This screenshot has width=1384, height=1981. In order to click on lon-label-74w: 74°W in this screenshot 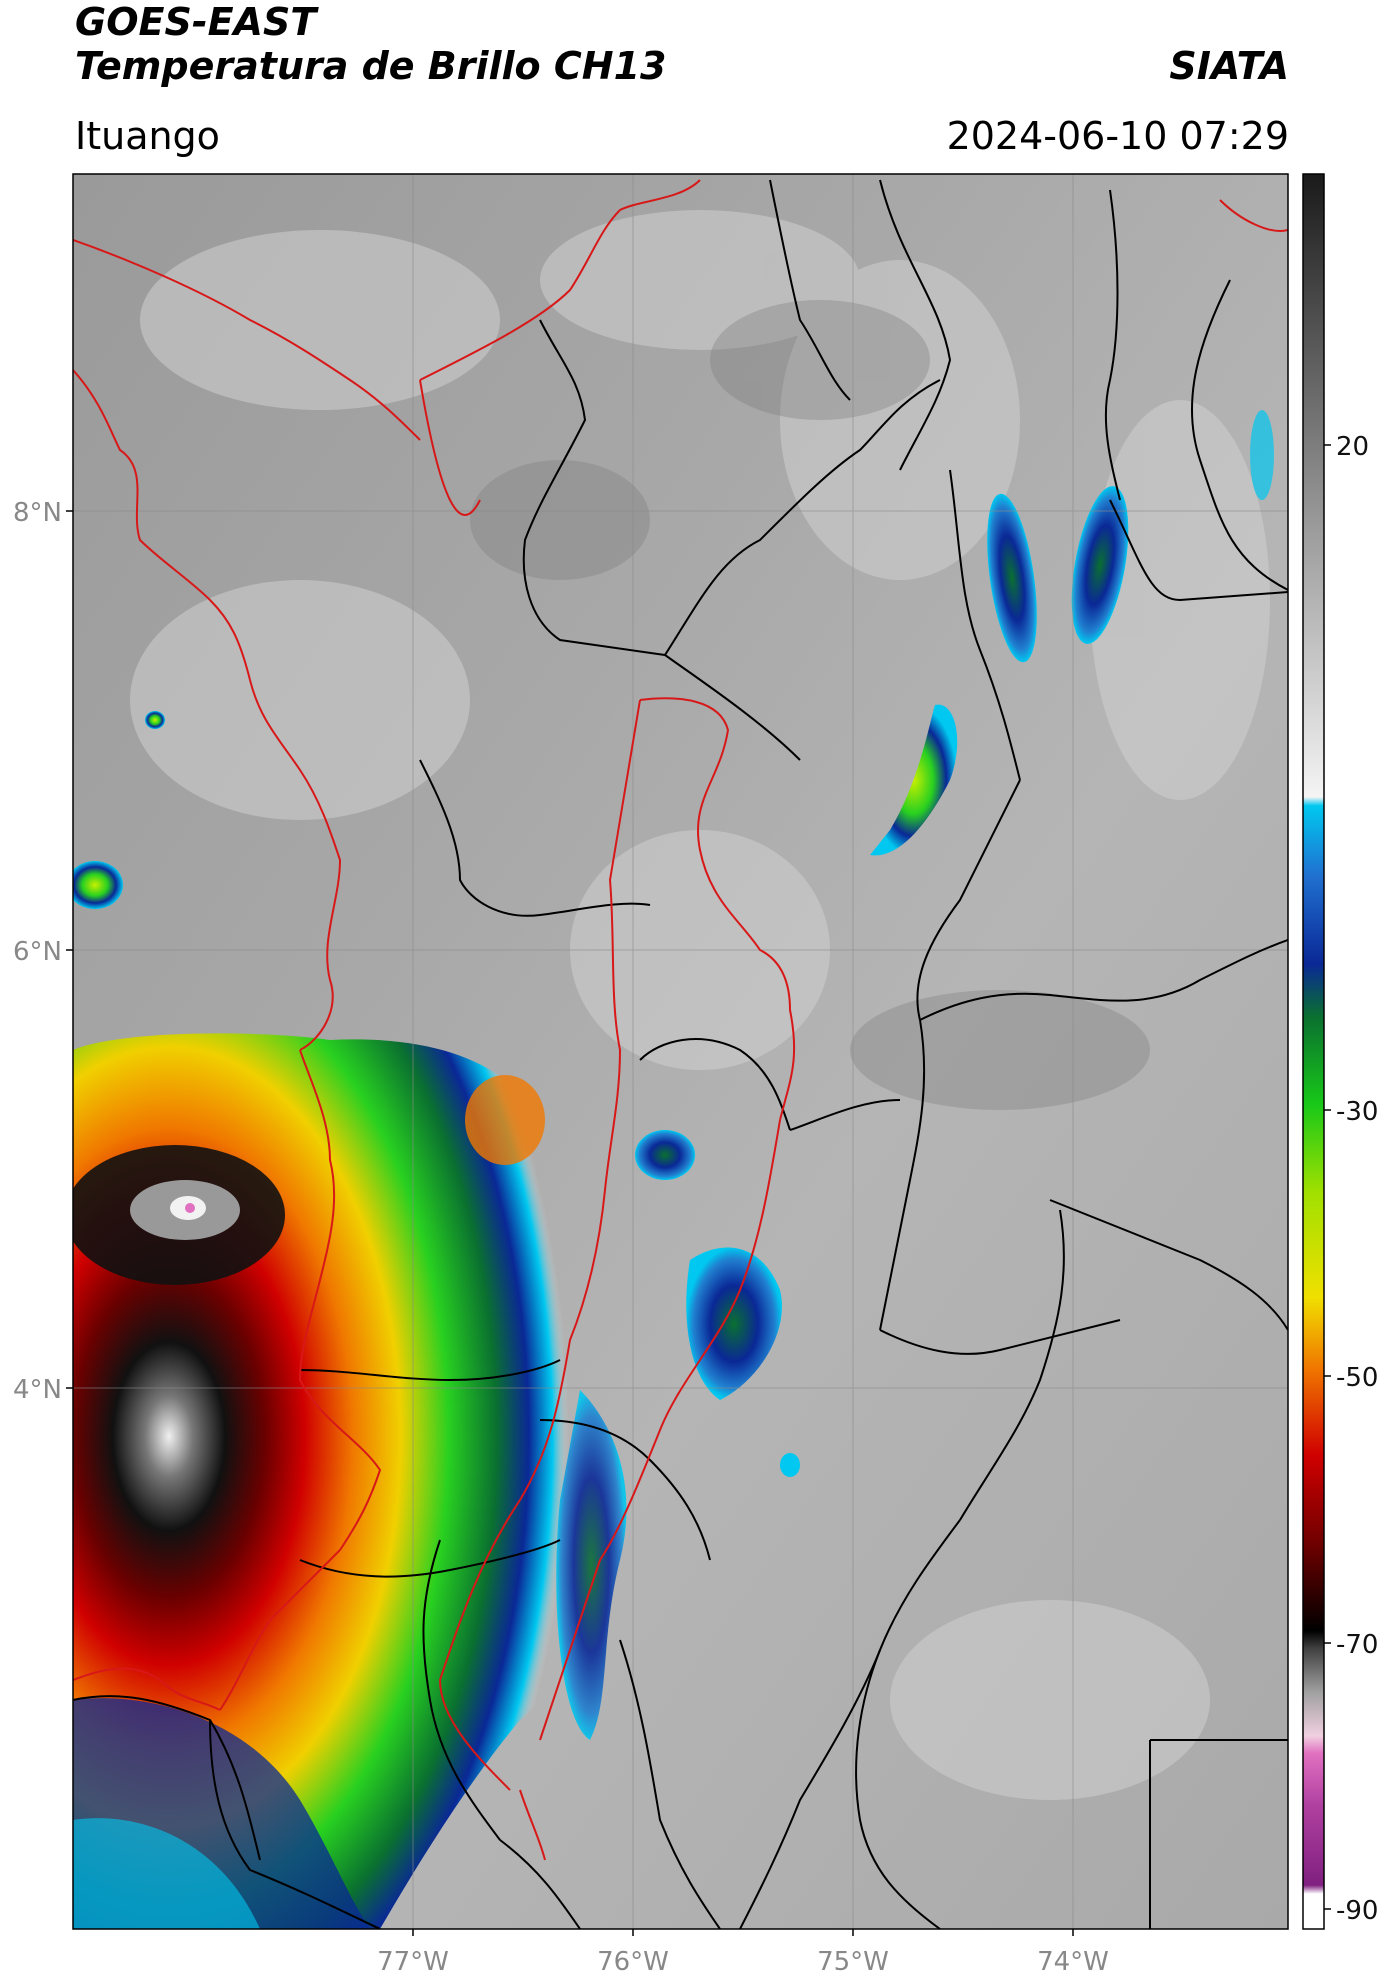, I will do `click(1073, 1962)`.